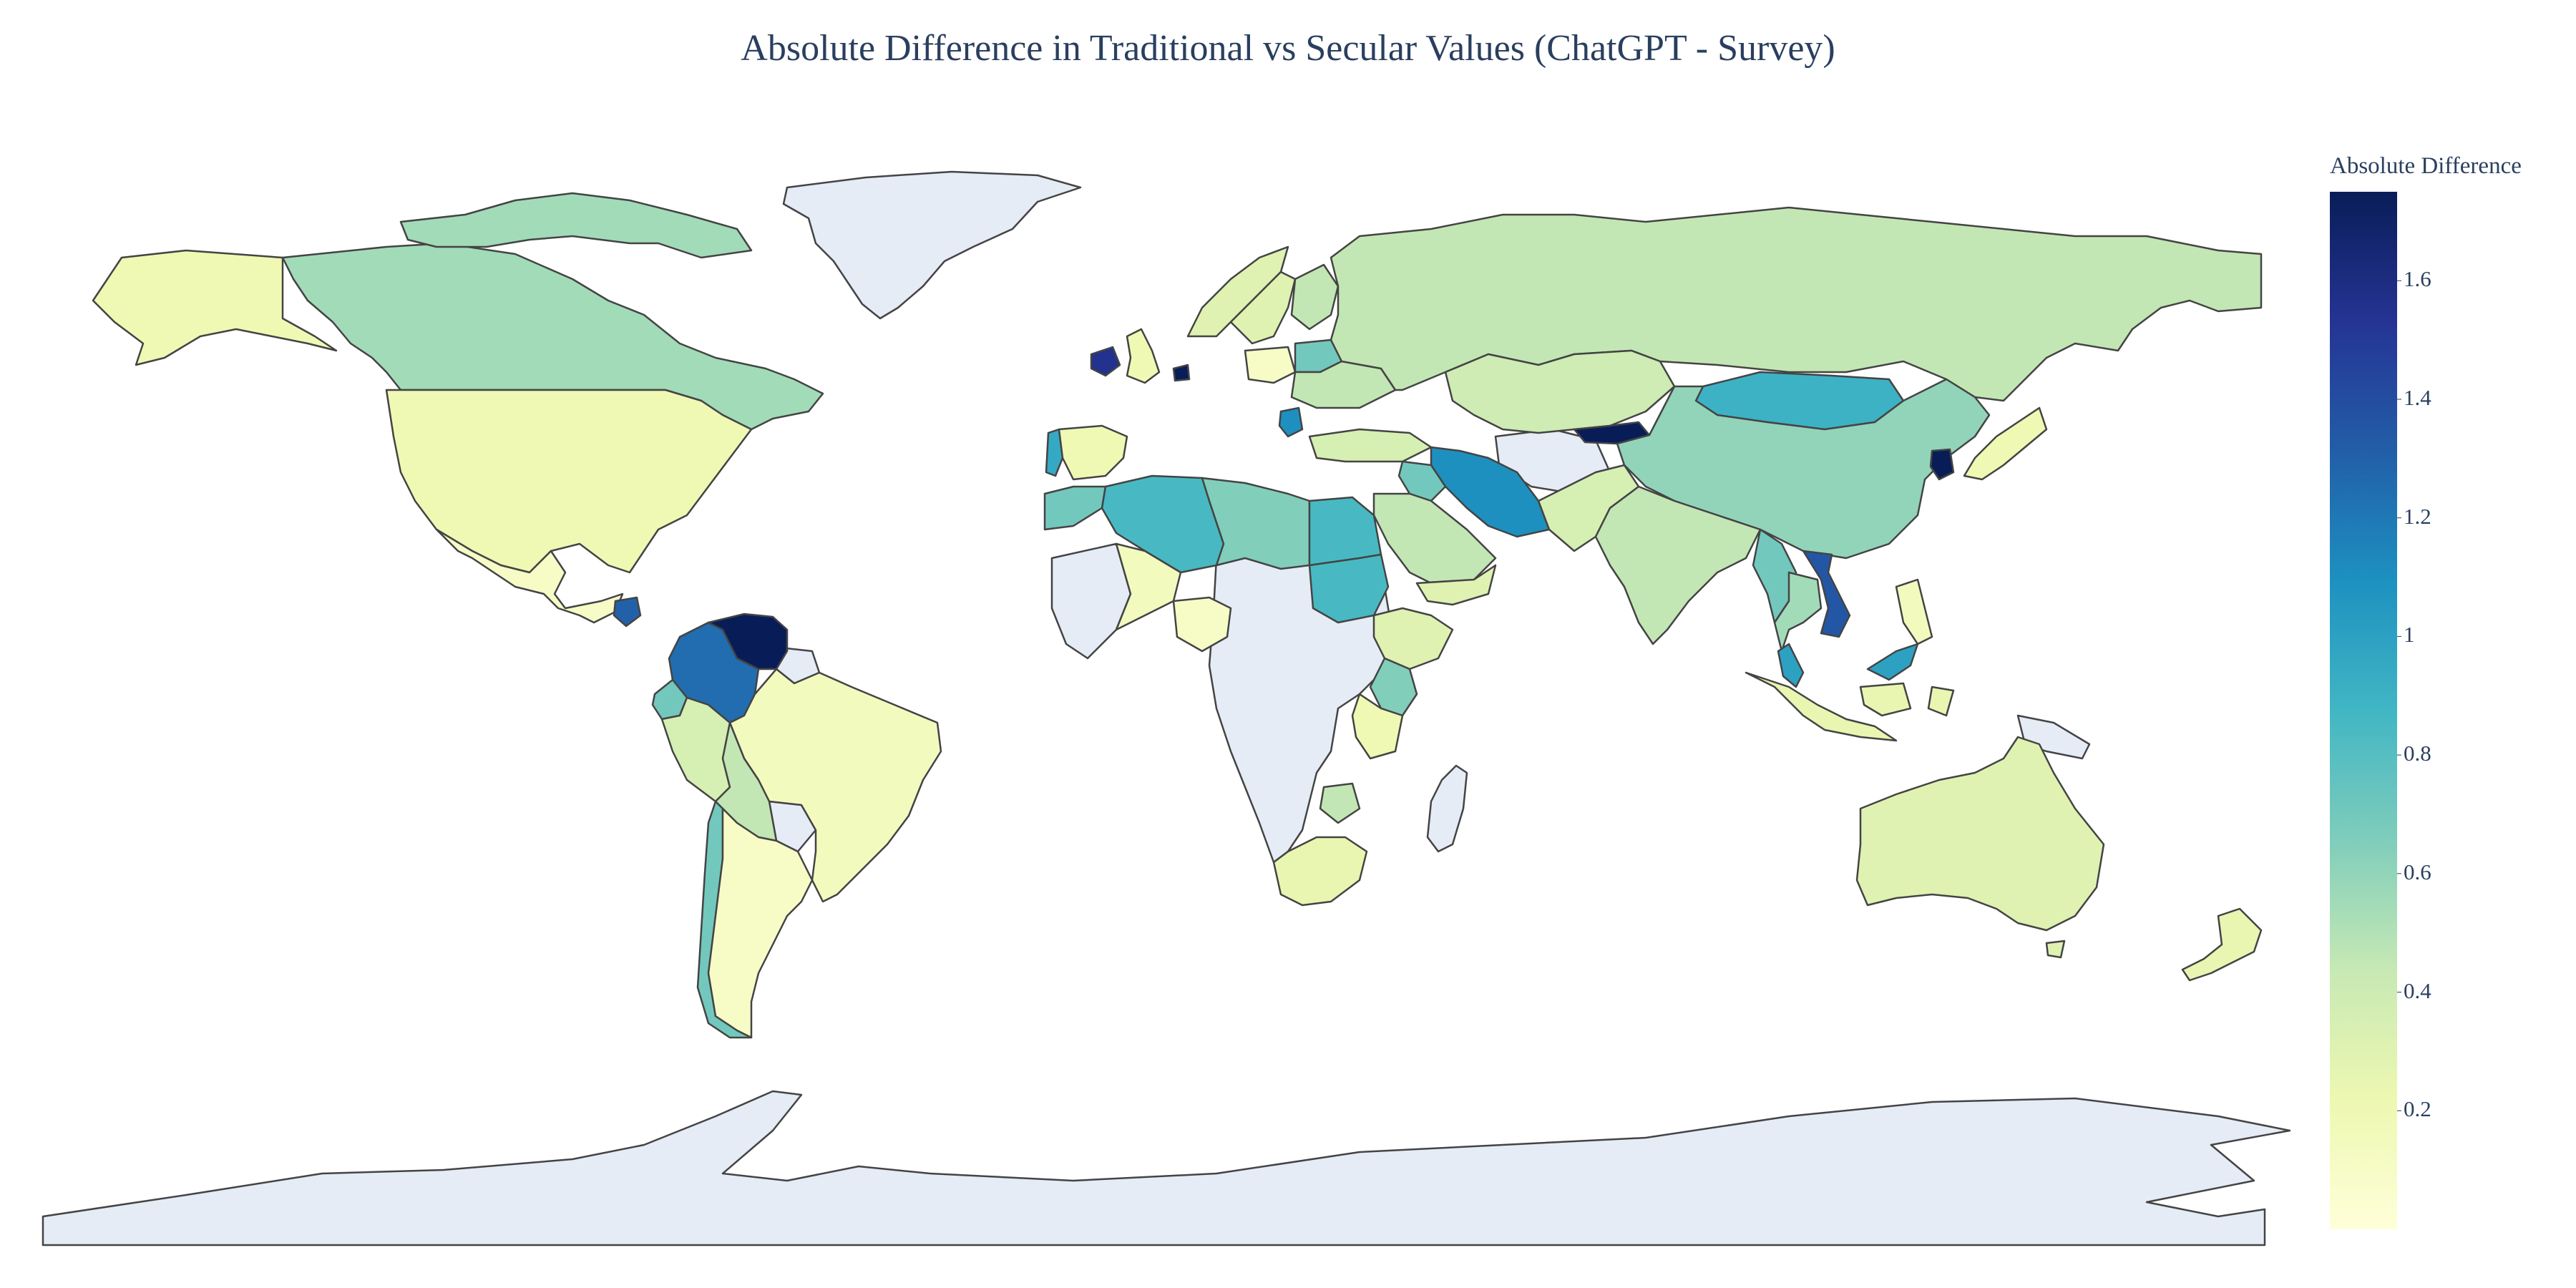  What do you see at coordinates (1914, 611) in the screenshot?
I see `region-philippines` at bounding box center [1914, 611].